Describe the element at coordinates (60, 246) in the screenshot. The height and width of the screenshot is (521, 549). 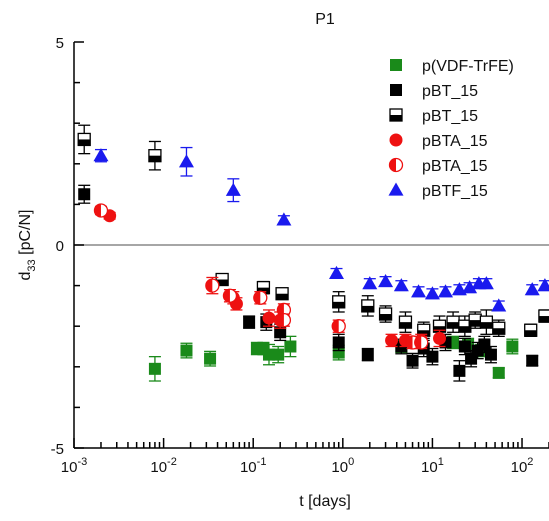
I see `y-tick-label: 0` at that location.